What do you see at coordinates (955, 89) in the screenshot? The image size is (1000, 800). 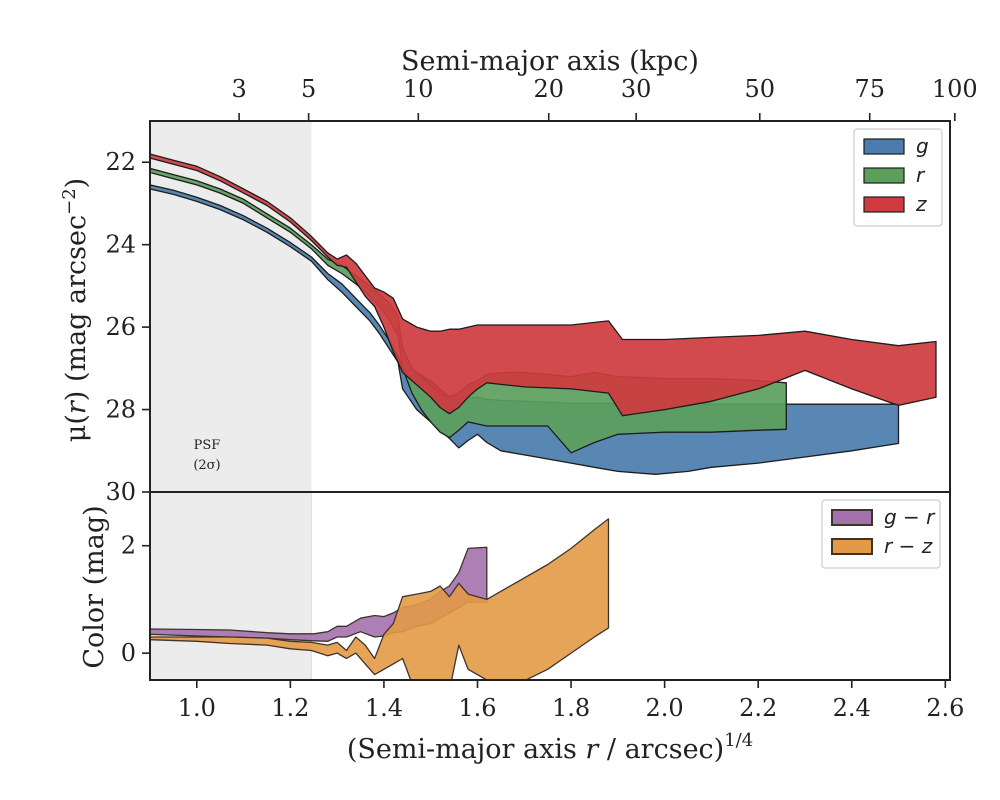 I see `kpc-tick-label: 100` at bounding box center [955, 89].